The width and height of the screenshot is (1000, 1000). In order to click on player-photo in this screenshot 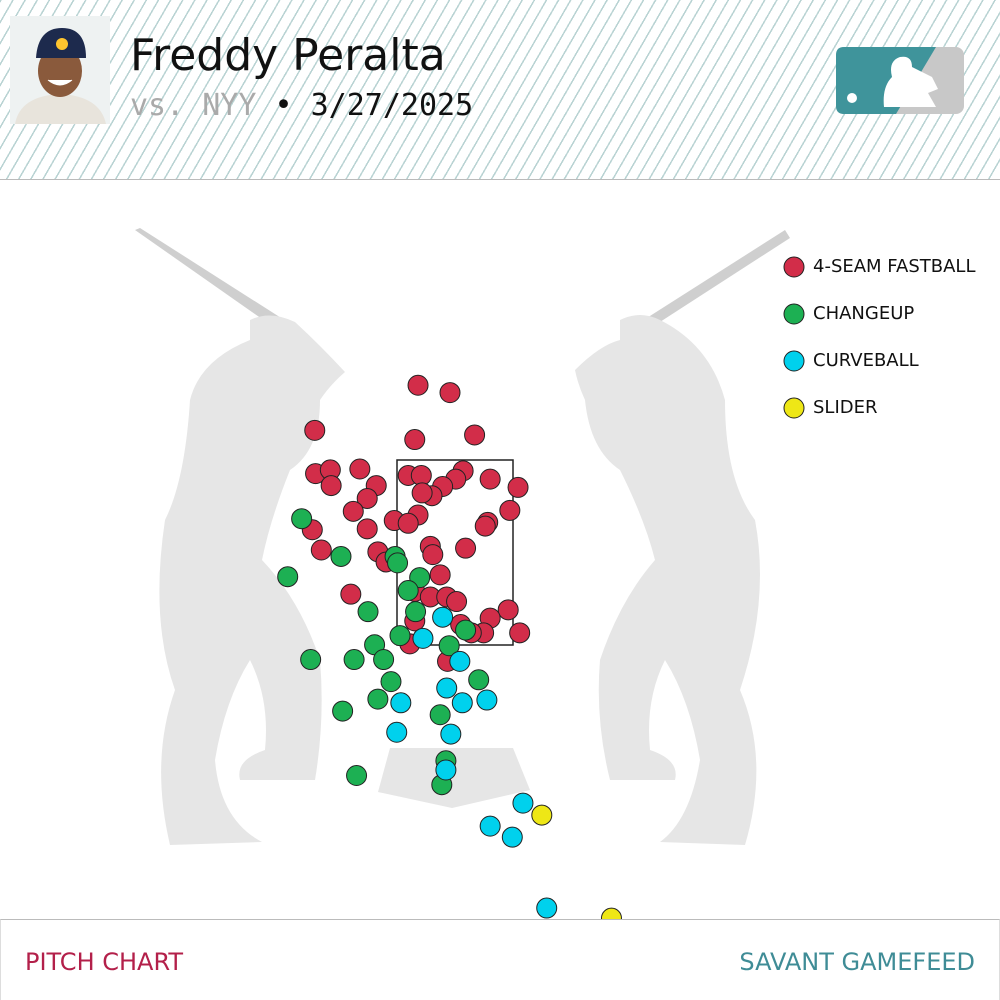, I will do `click(60, 70)`.